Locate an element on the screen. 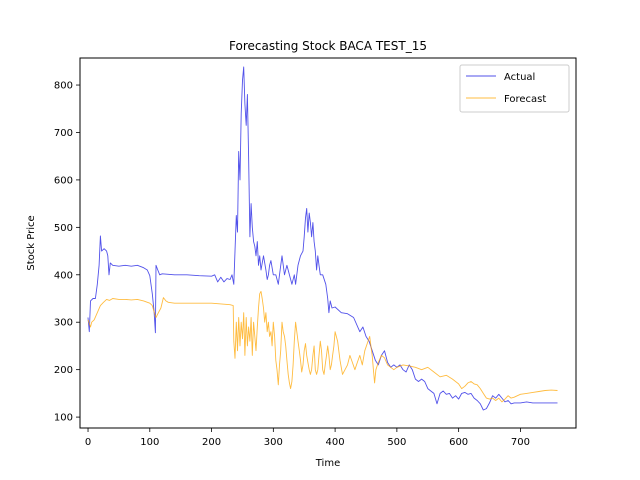 This screenshot has height=480, width=640. y-axis-label: Stock Price is located at coordinates (31, 242).